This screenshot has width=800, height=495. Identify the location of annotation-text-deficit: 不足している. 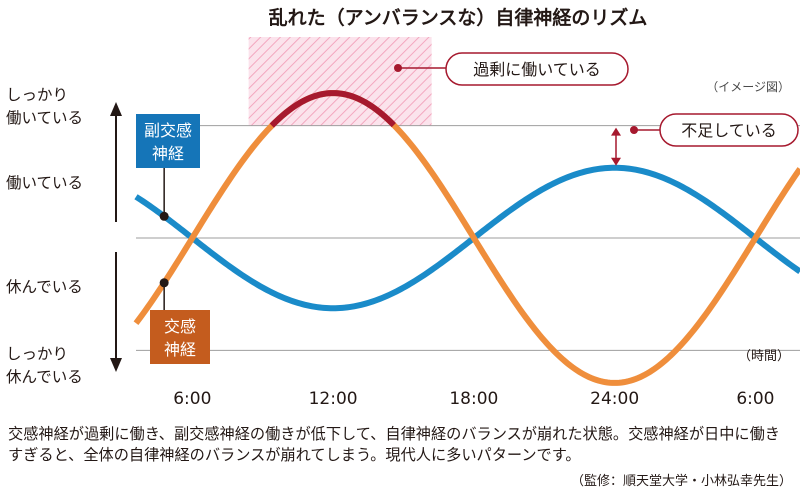
(729, 130).